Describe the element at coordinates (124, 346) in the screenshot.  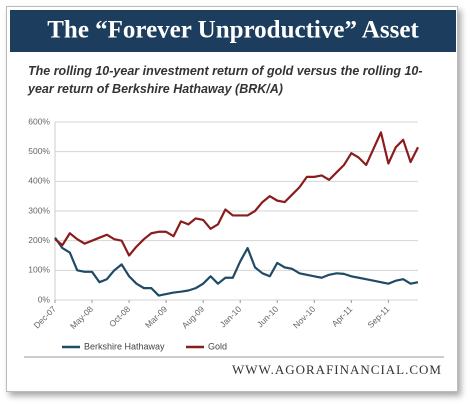
I see `legend-label: Berkshire Hathaway` at that location.